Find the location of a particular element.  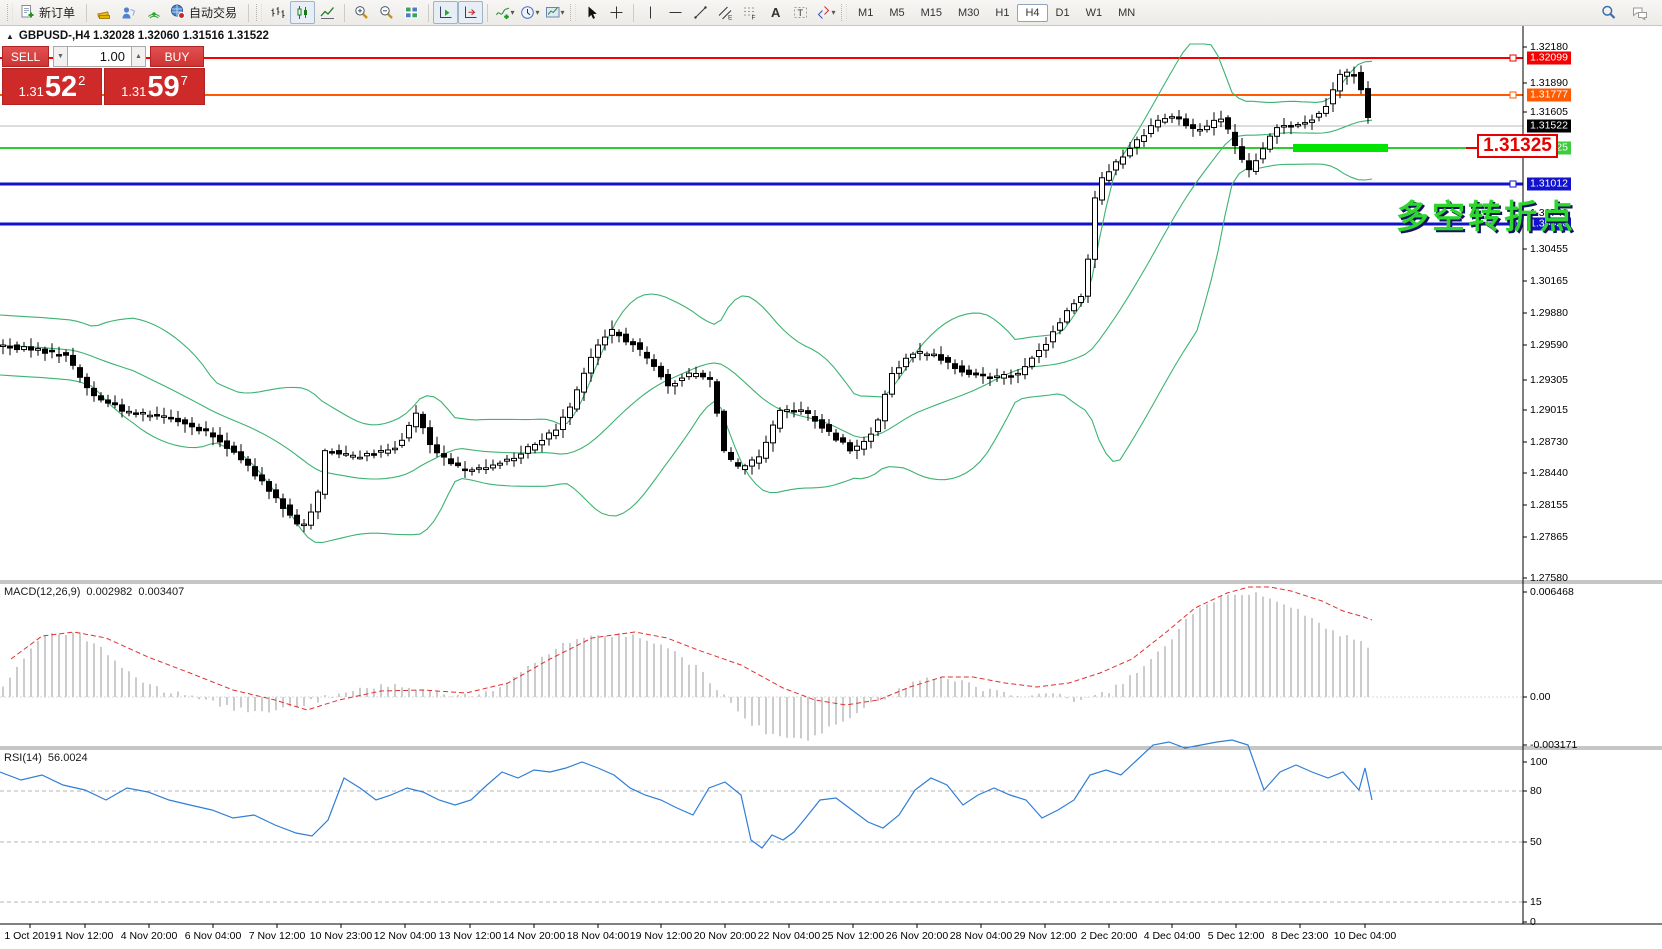

timeframe-m15-button: M15 is located at coordinates (931, 12).